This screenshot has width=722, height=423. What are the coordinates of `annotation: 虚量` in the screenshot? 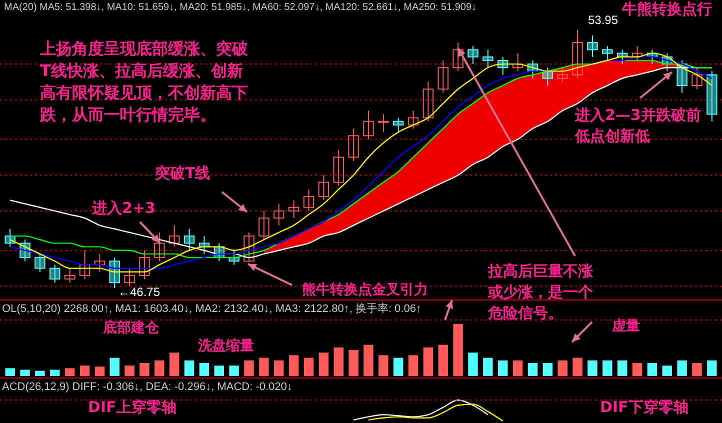 It's located at (625, 326).